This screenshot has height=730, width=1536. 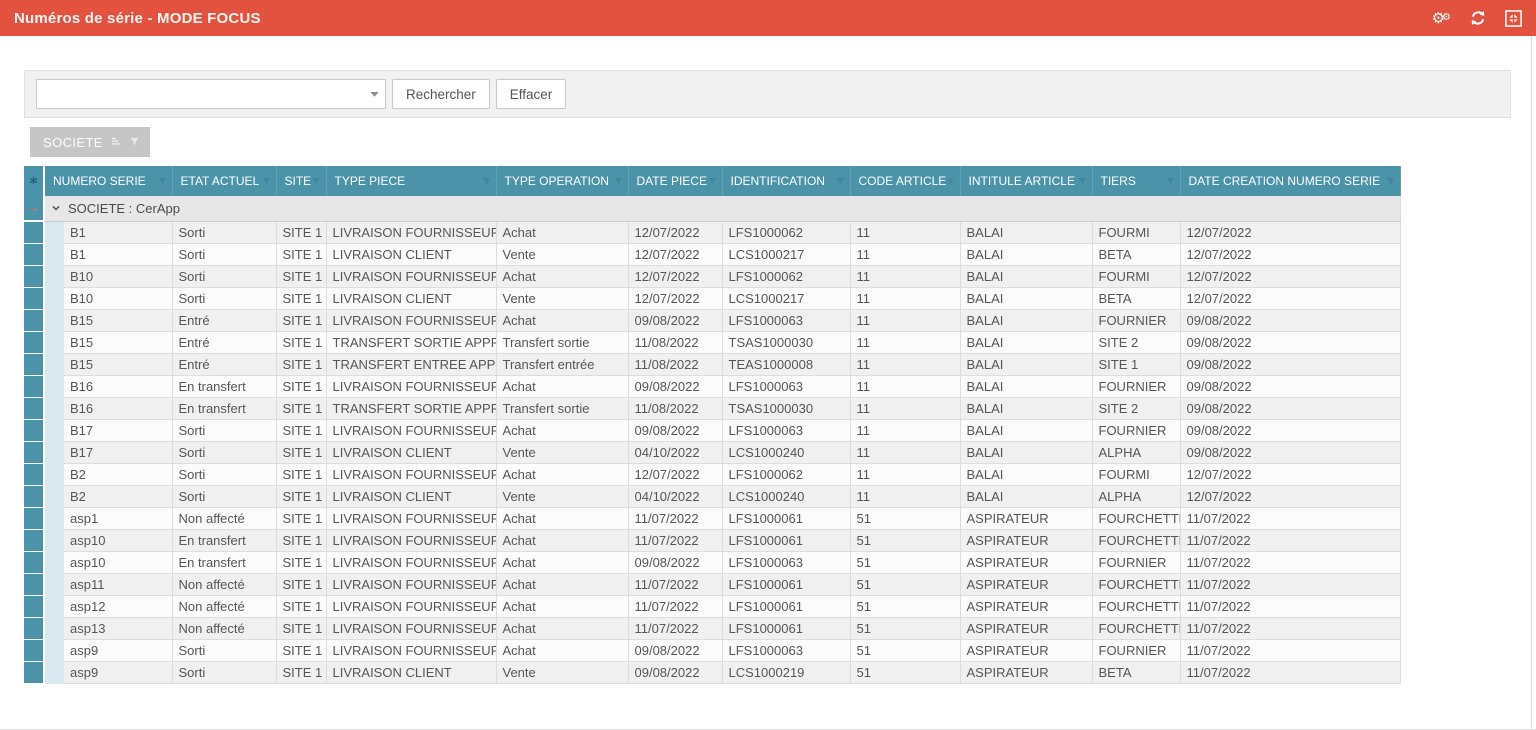 What do you see at coordinates (118, 452) in the screenshot?
I see `table-cell: B17` at bounding box center [118, 452].